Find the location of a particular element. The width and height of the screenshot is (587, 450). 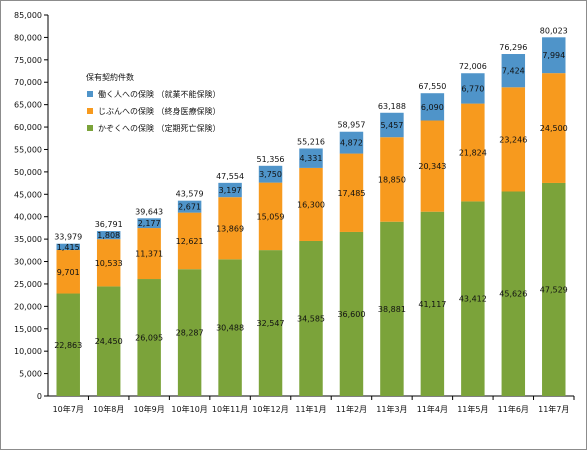

x-category-label: 10年7月 is located at coordinates (68, 409).